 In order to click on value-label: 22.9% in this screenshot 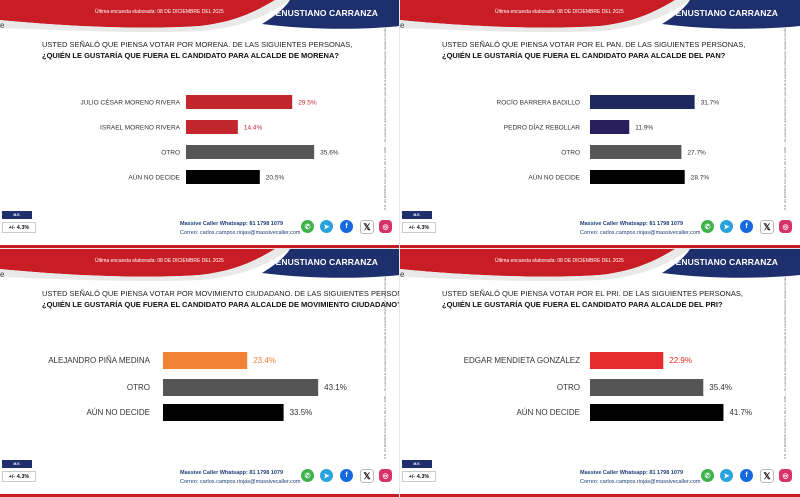, I will do `click(680, 360)`.